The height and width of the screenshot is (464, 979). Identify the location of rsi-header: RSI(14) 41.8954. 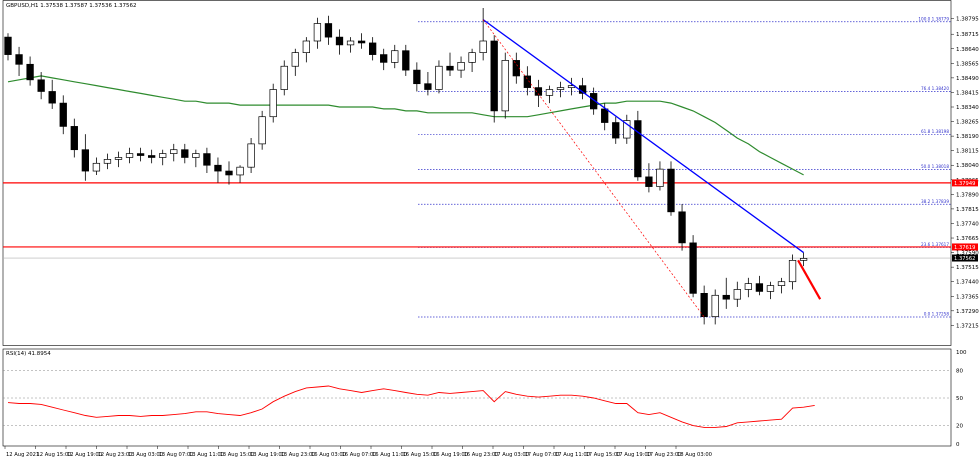
(28, 354).